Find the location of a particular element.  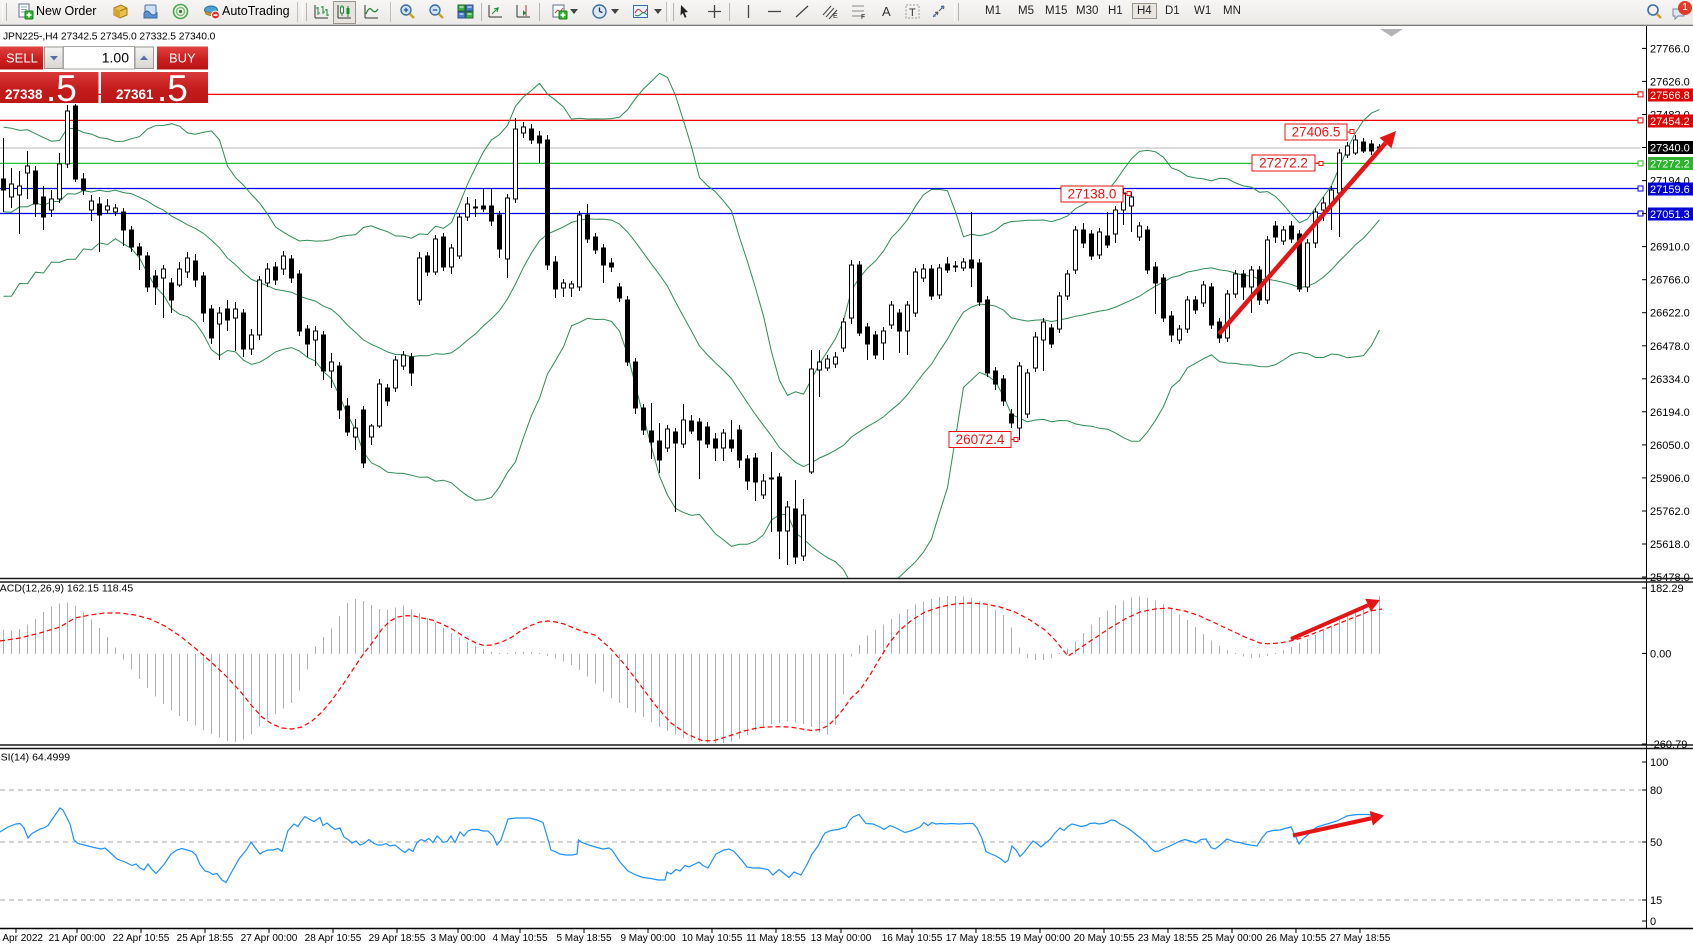

svg-text: 23 May 18:55 is located at coordinates (1168, 938).